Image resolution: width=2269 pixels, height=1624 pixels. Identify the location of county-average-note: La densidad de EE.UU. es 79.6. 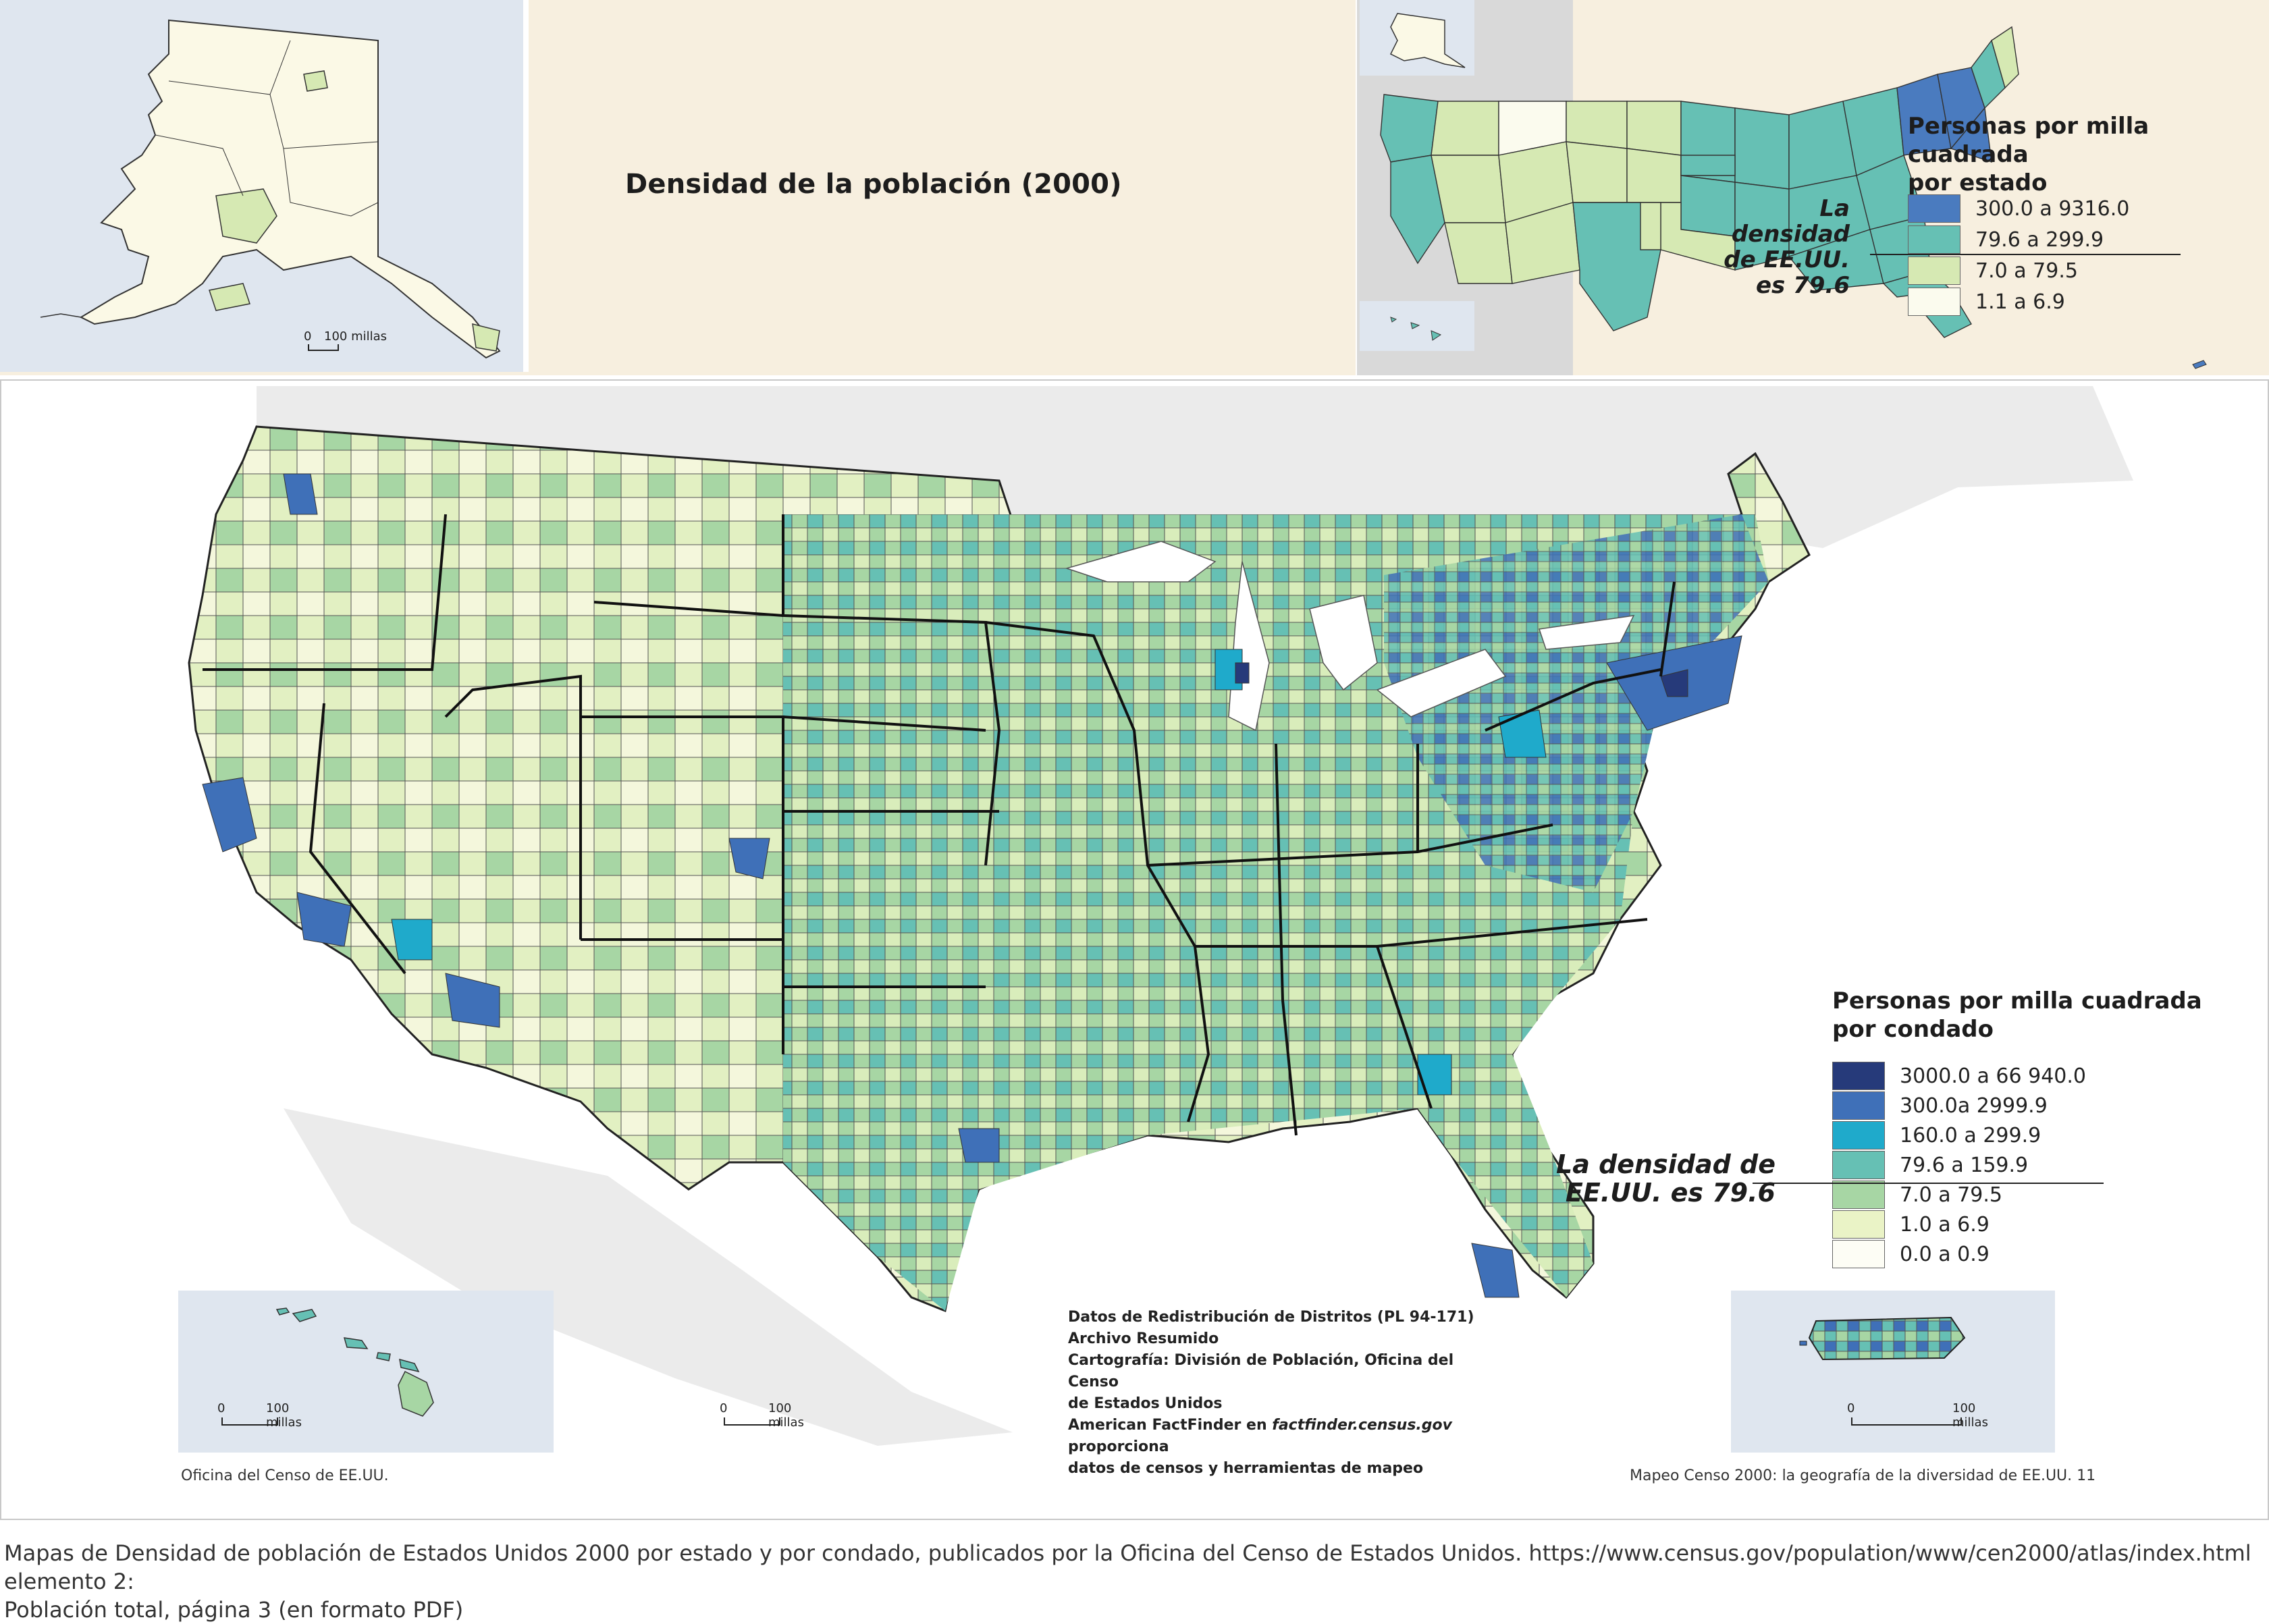
(1666, 1178).